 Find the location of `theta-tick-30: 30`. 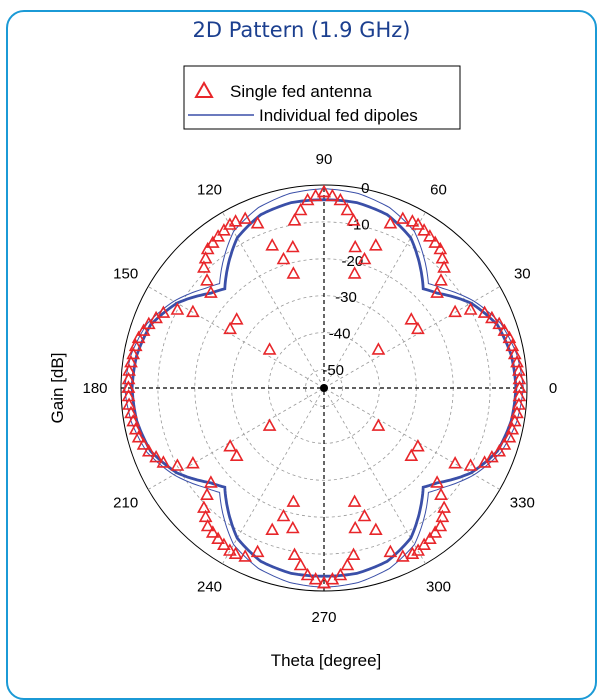

theta-tick-30: 30 is located at coordinates (522, 274).